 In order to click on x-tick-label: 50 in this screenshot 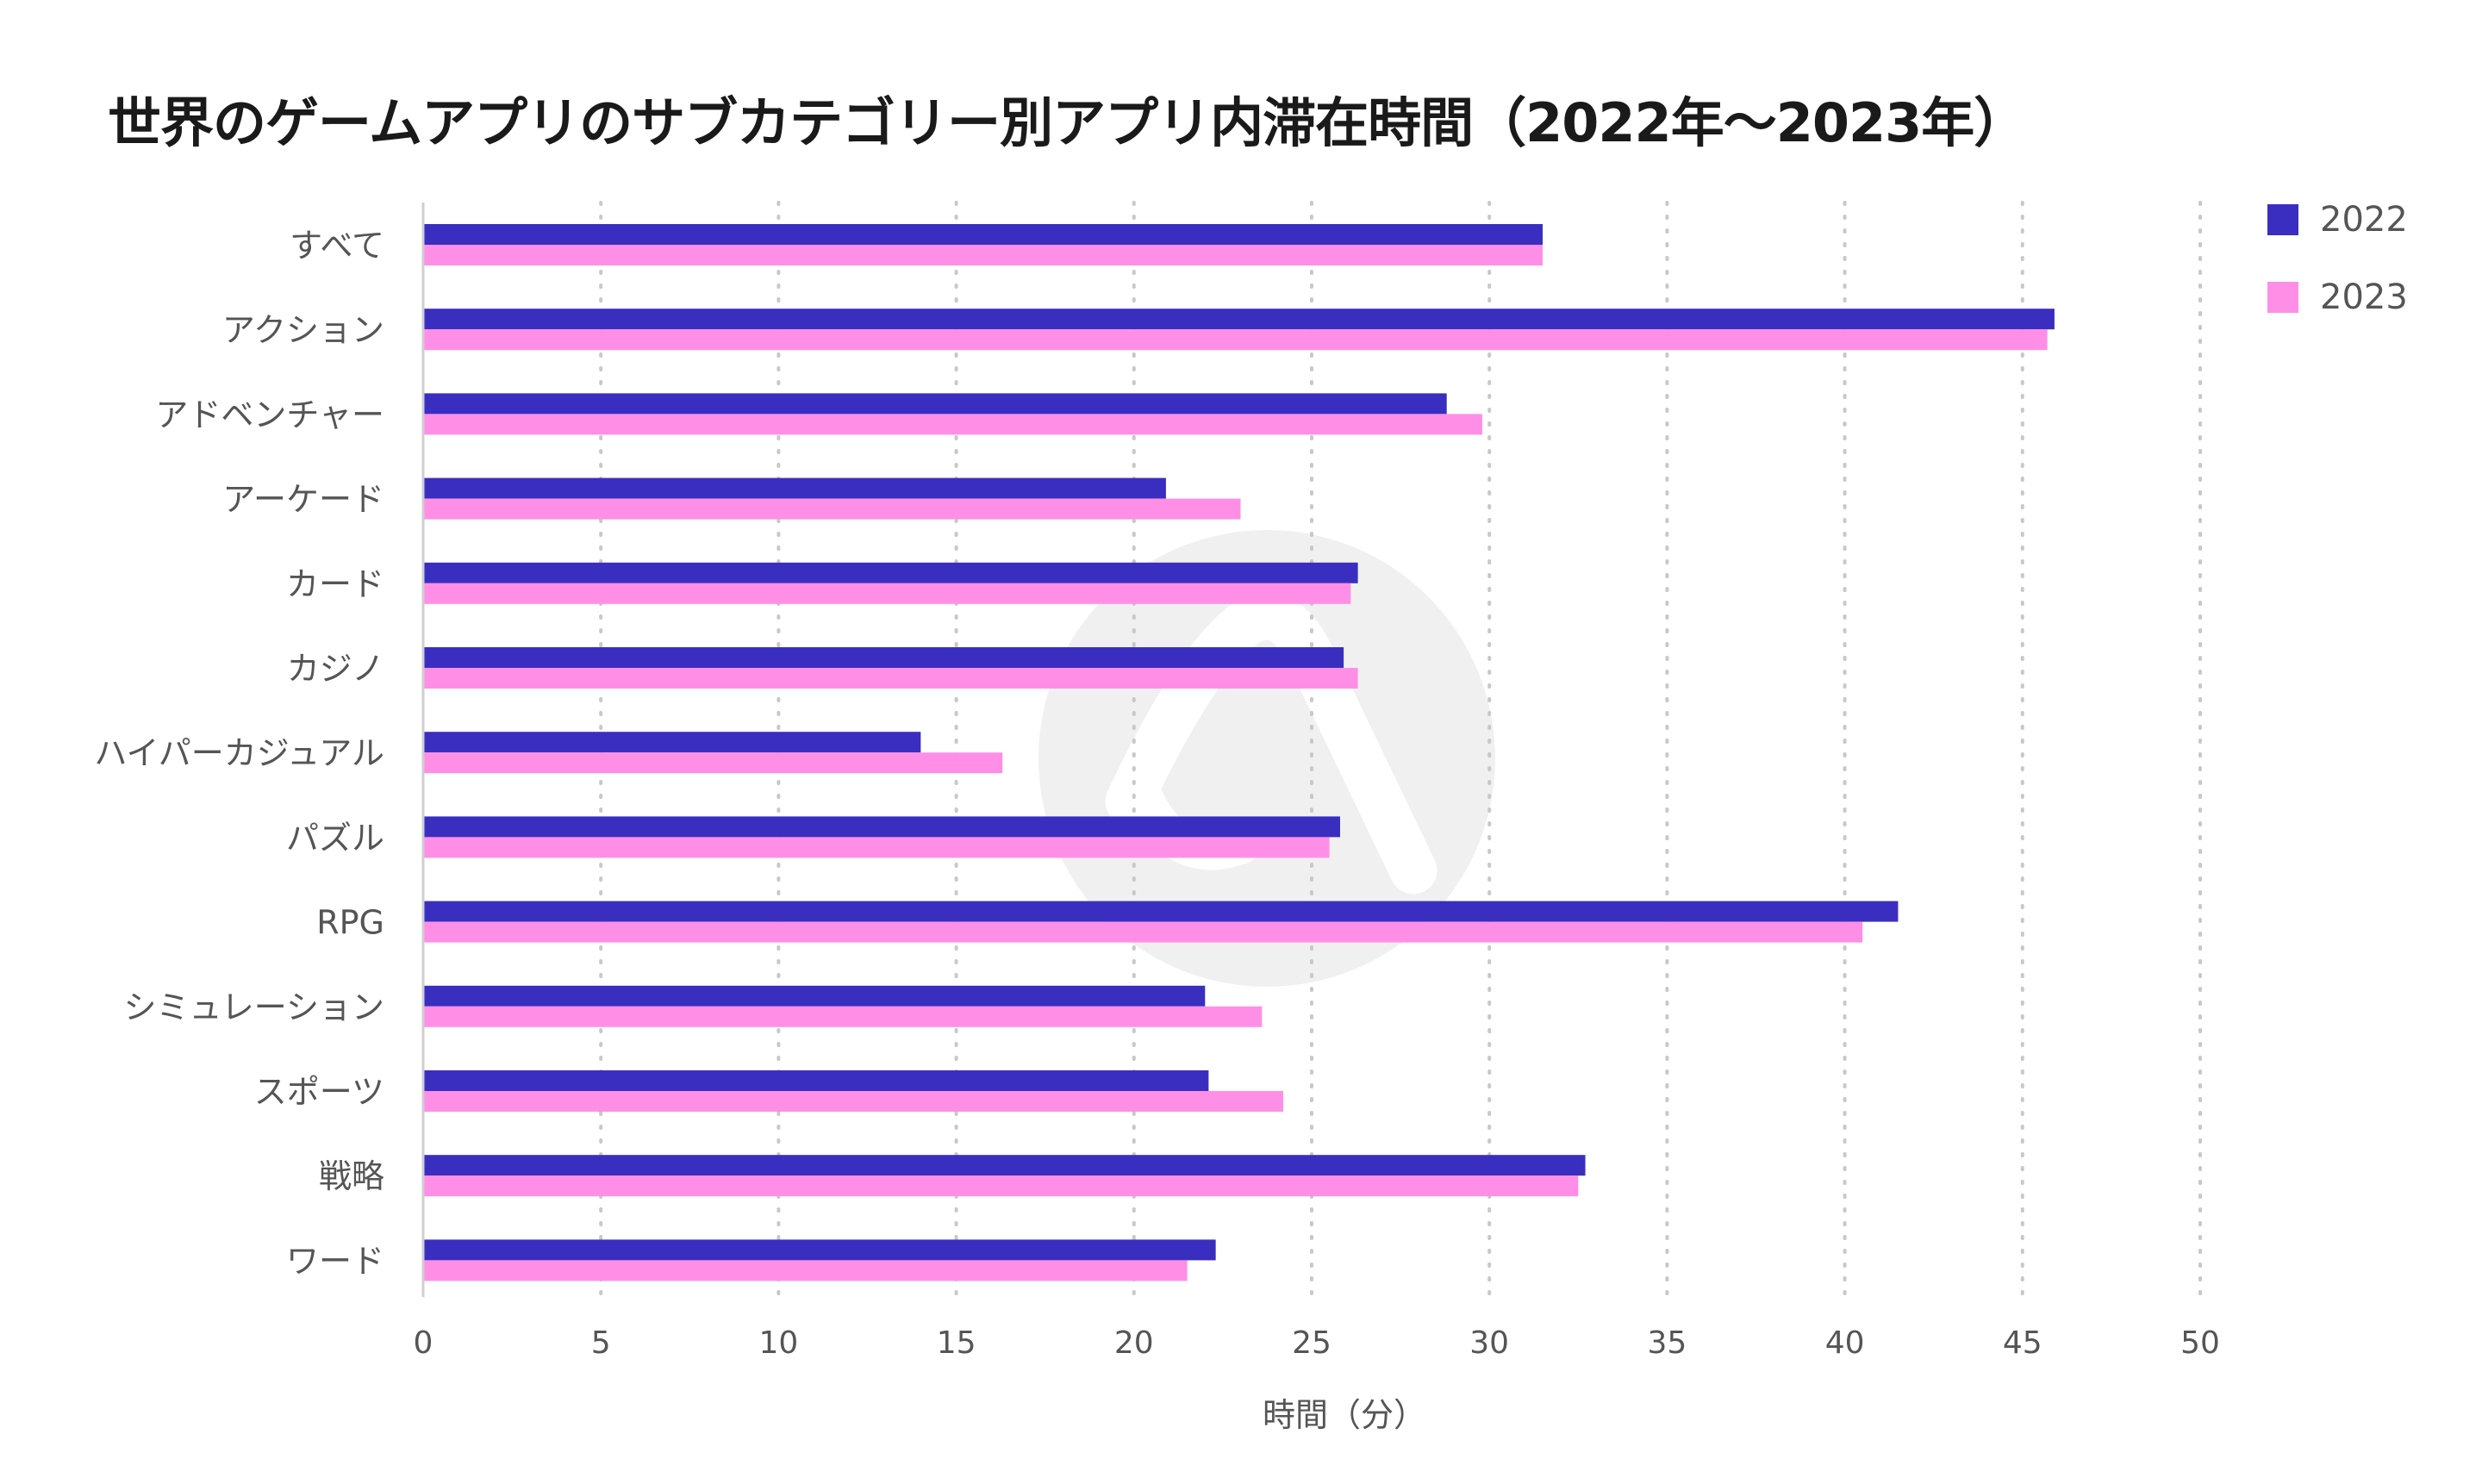, I will do `click(2200, 1343)`.